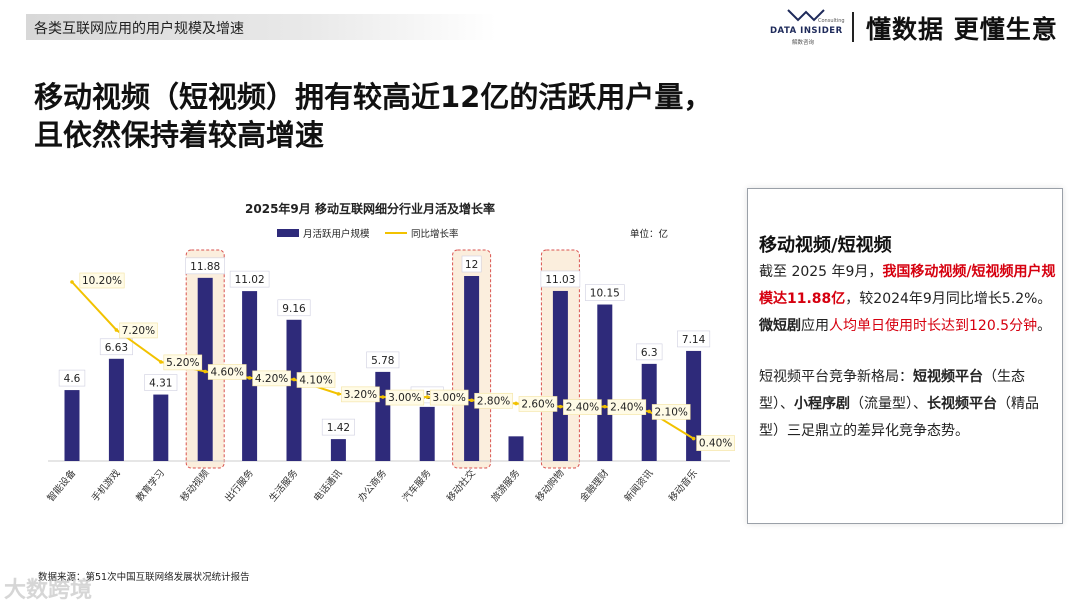  I want to click on bar-value-label: 11.03, so click(560, 280).